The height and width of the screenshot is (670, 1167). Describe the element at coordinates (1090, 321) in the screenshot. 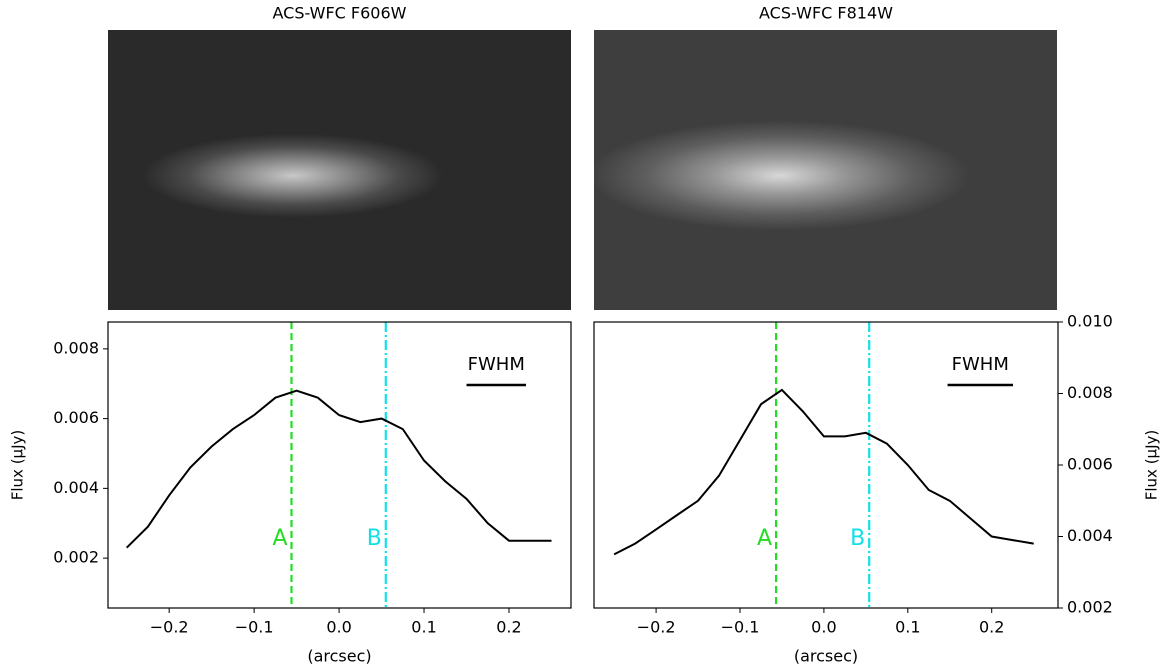

I see `y-tick-label: 0.010` at that location.